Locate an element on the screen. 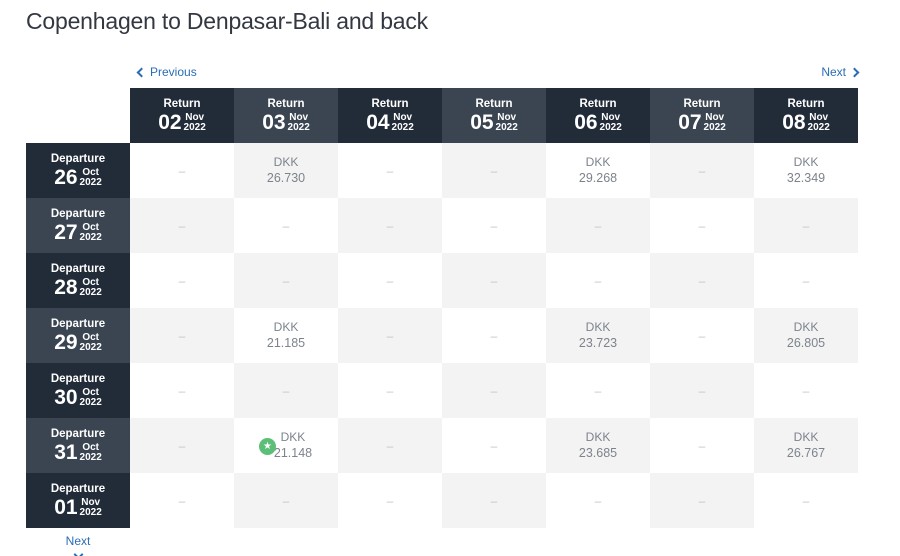 The width and height of the screenshot is (900, 556). matrix-corner is located at coordinates (78, 115).